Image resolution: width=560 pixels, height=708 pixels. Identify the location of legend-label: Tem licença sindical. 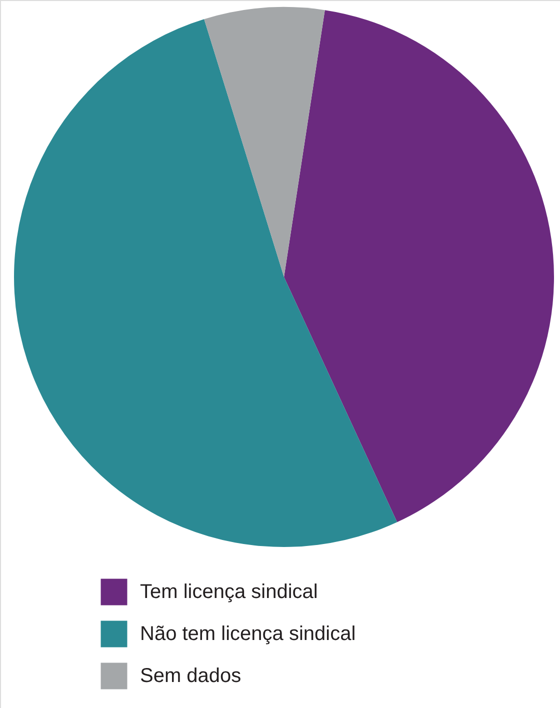
(229, 592).